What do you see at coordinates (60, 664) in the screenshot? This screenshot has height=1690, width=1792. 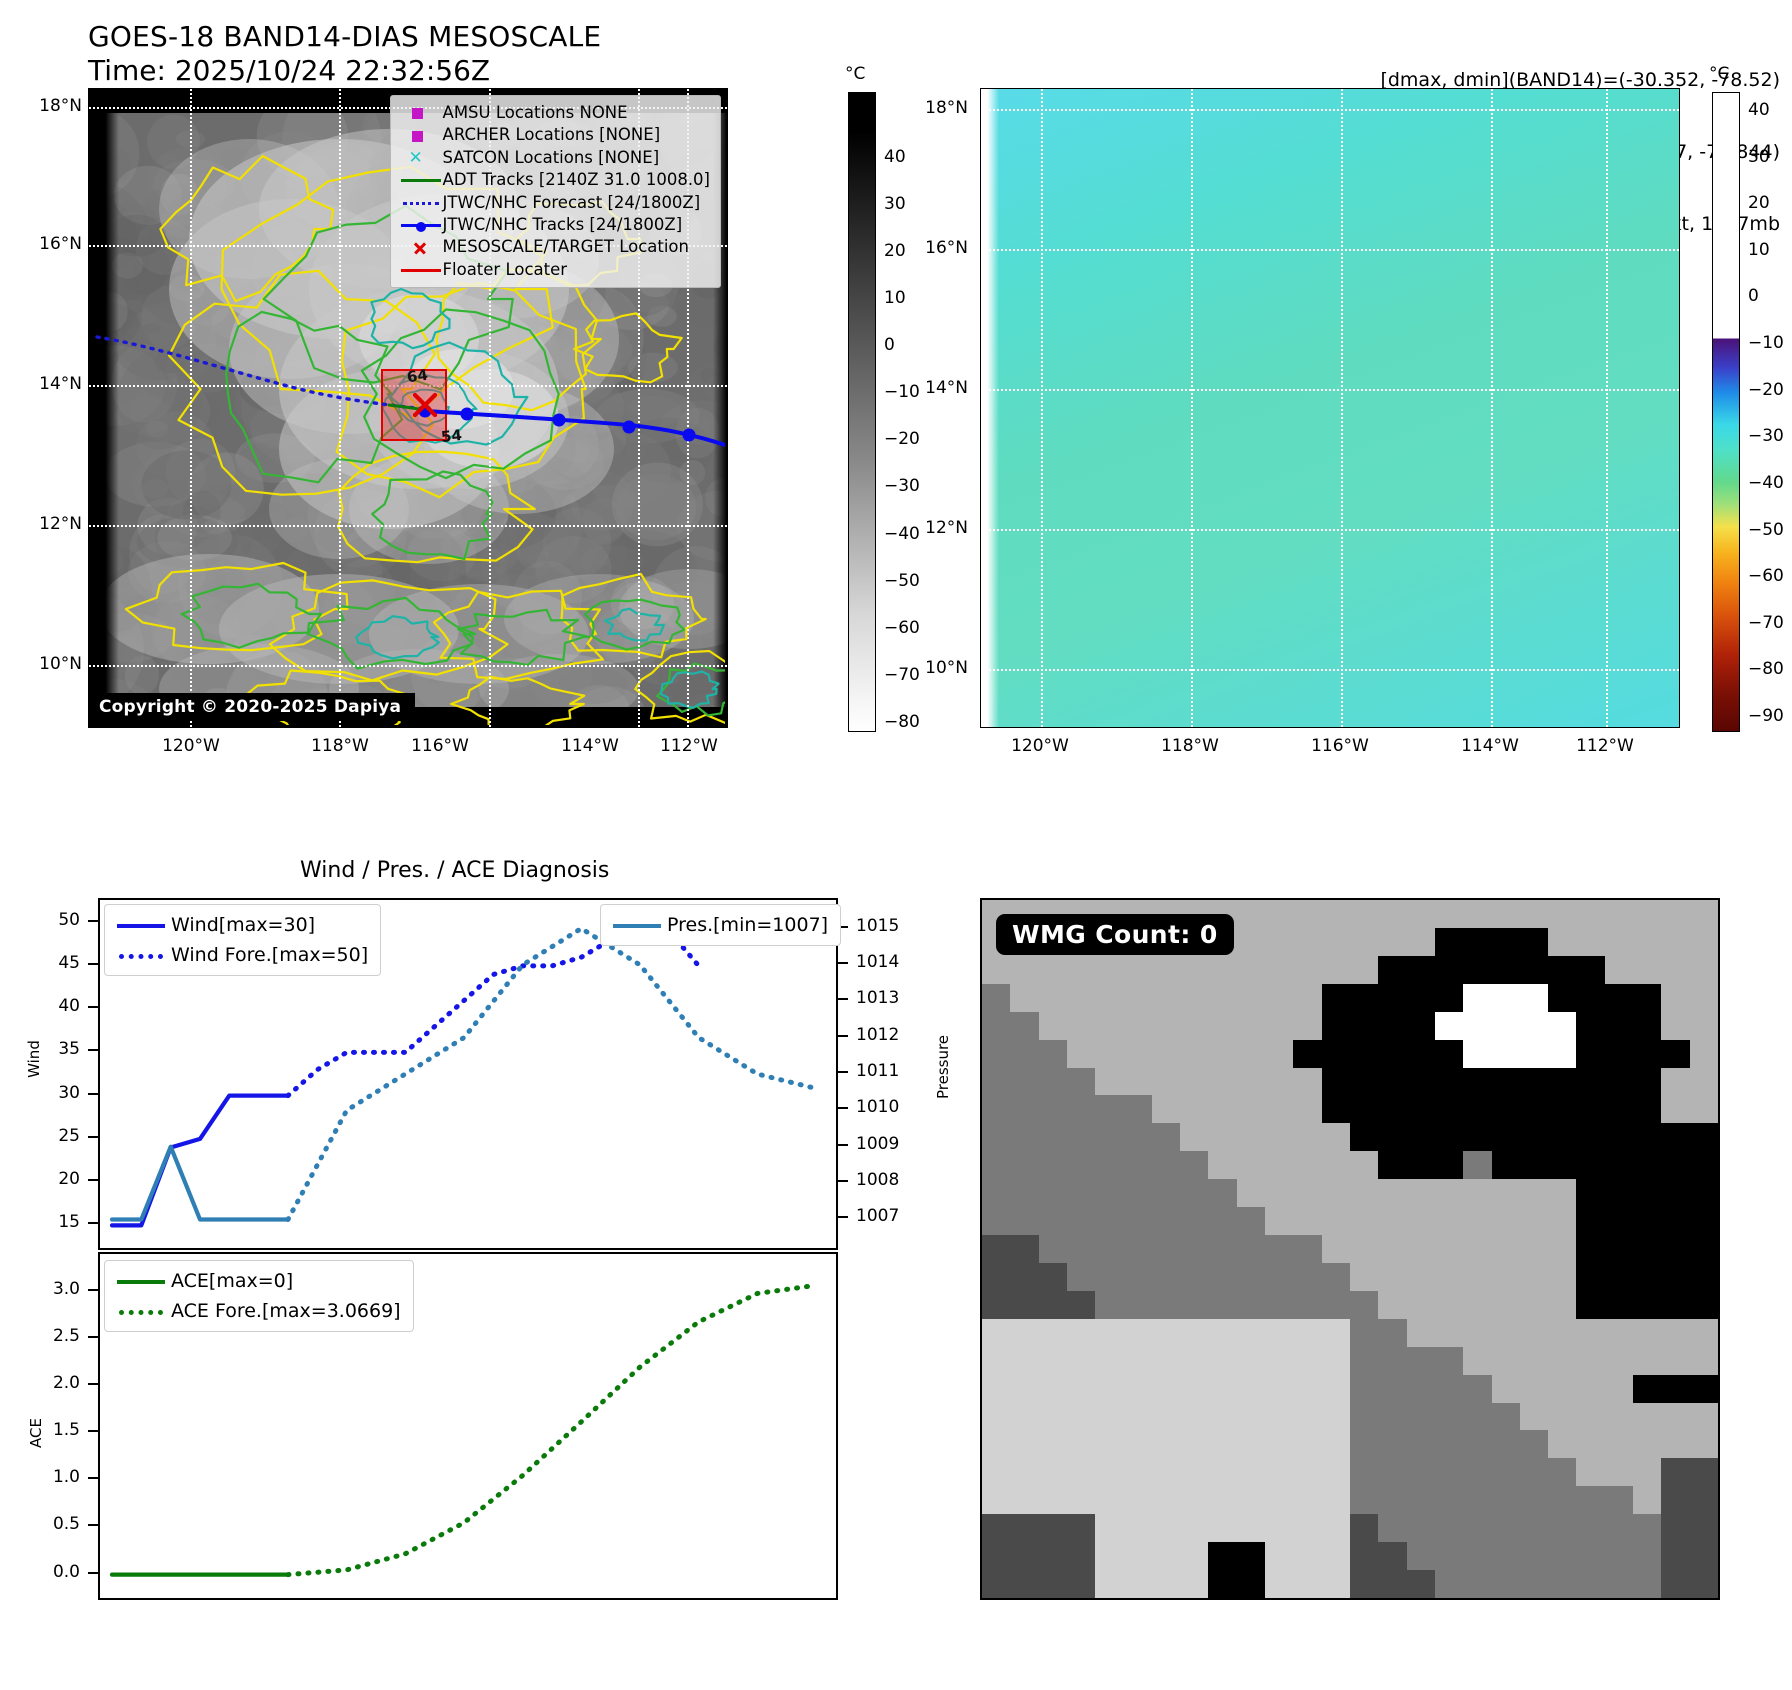 I see `ir-lat-tick: 10°N` at bounding box center [60, 664].